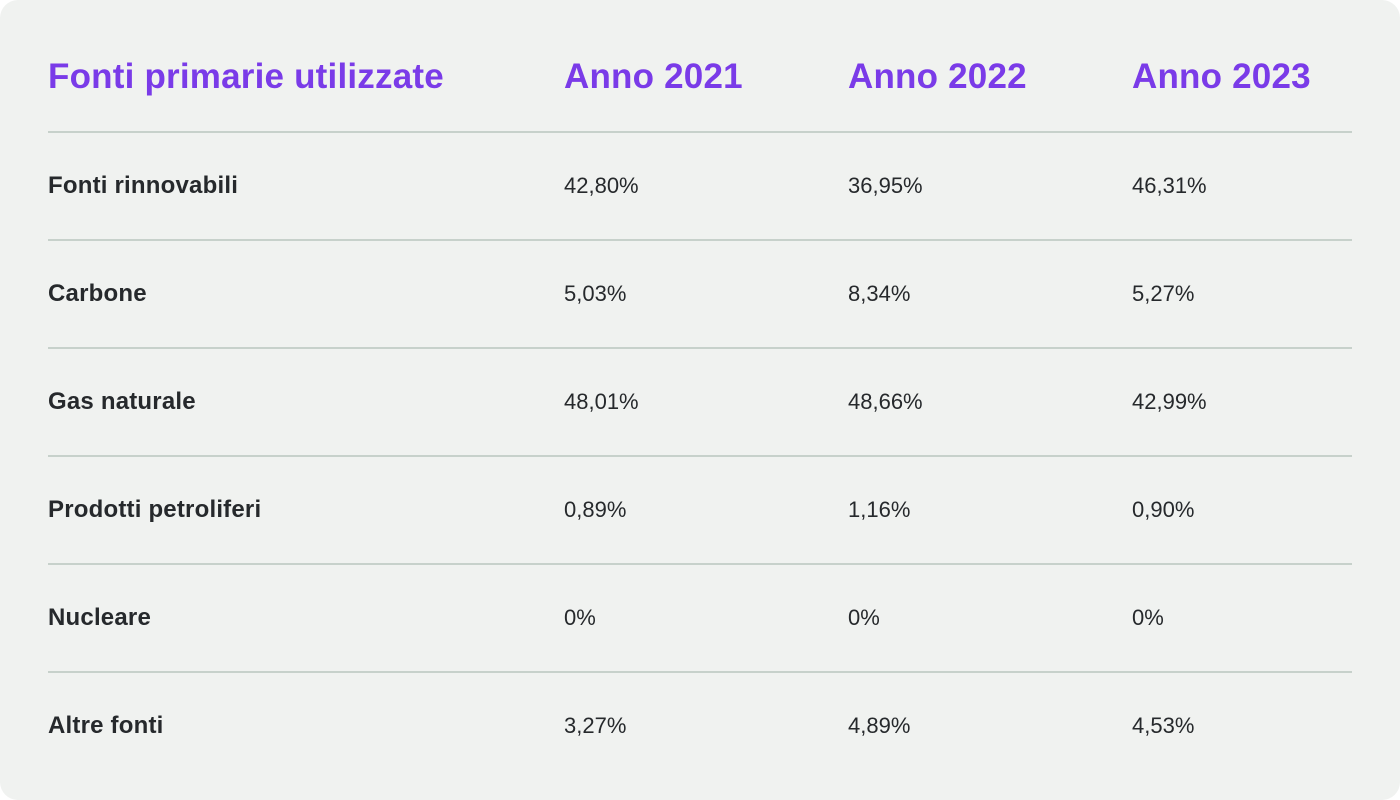  Describe the element at coordinates (246, 76) in the screenshot. I see `table-title: Fonti primarie utilizzate` at that location.